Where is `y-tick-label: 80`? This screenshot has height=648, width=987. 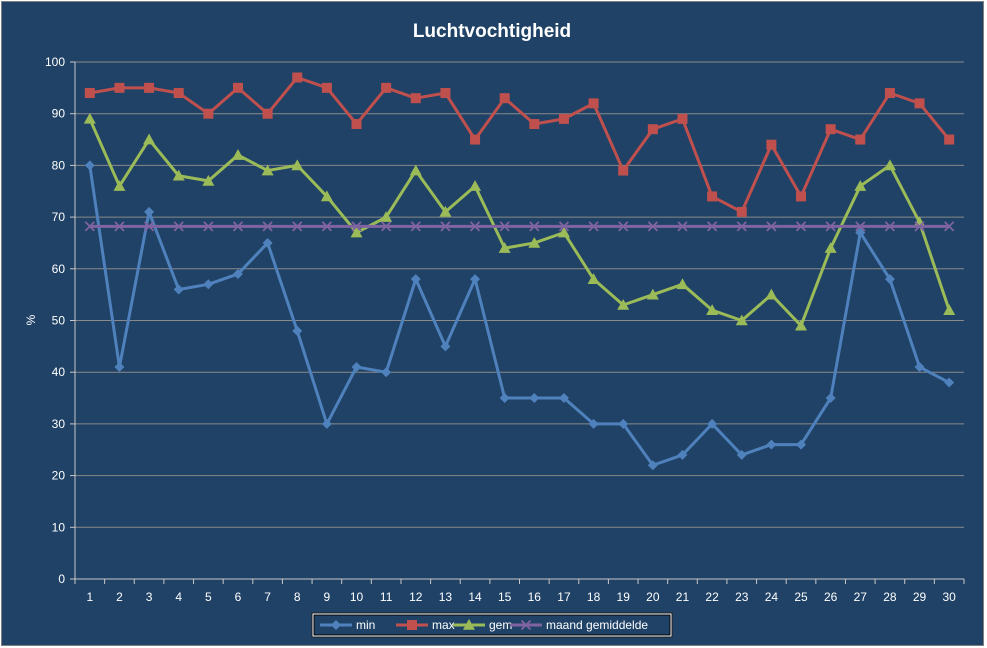 y-tick-label: 80 is located at coordinates (59, 165).